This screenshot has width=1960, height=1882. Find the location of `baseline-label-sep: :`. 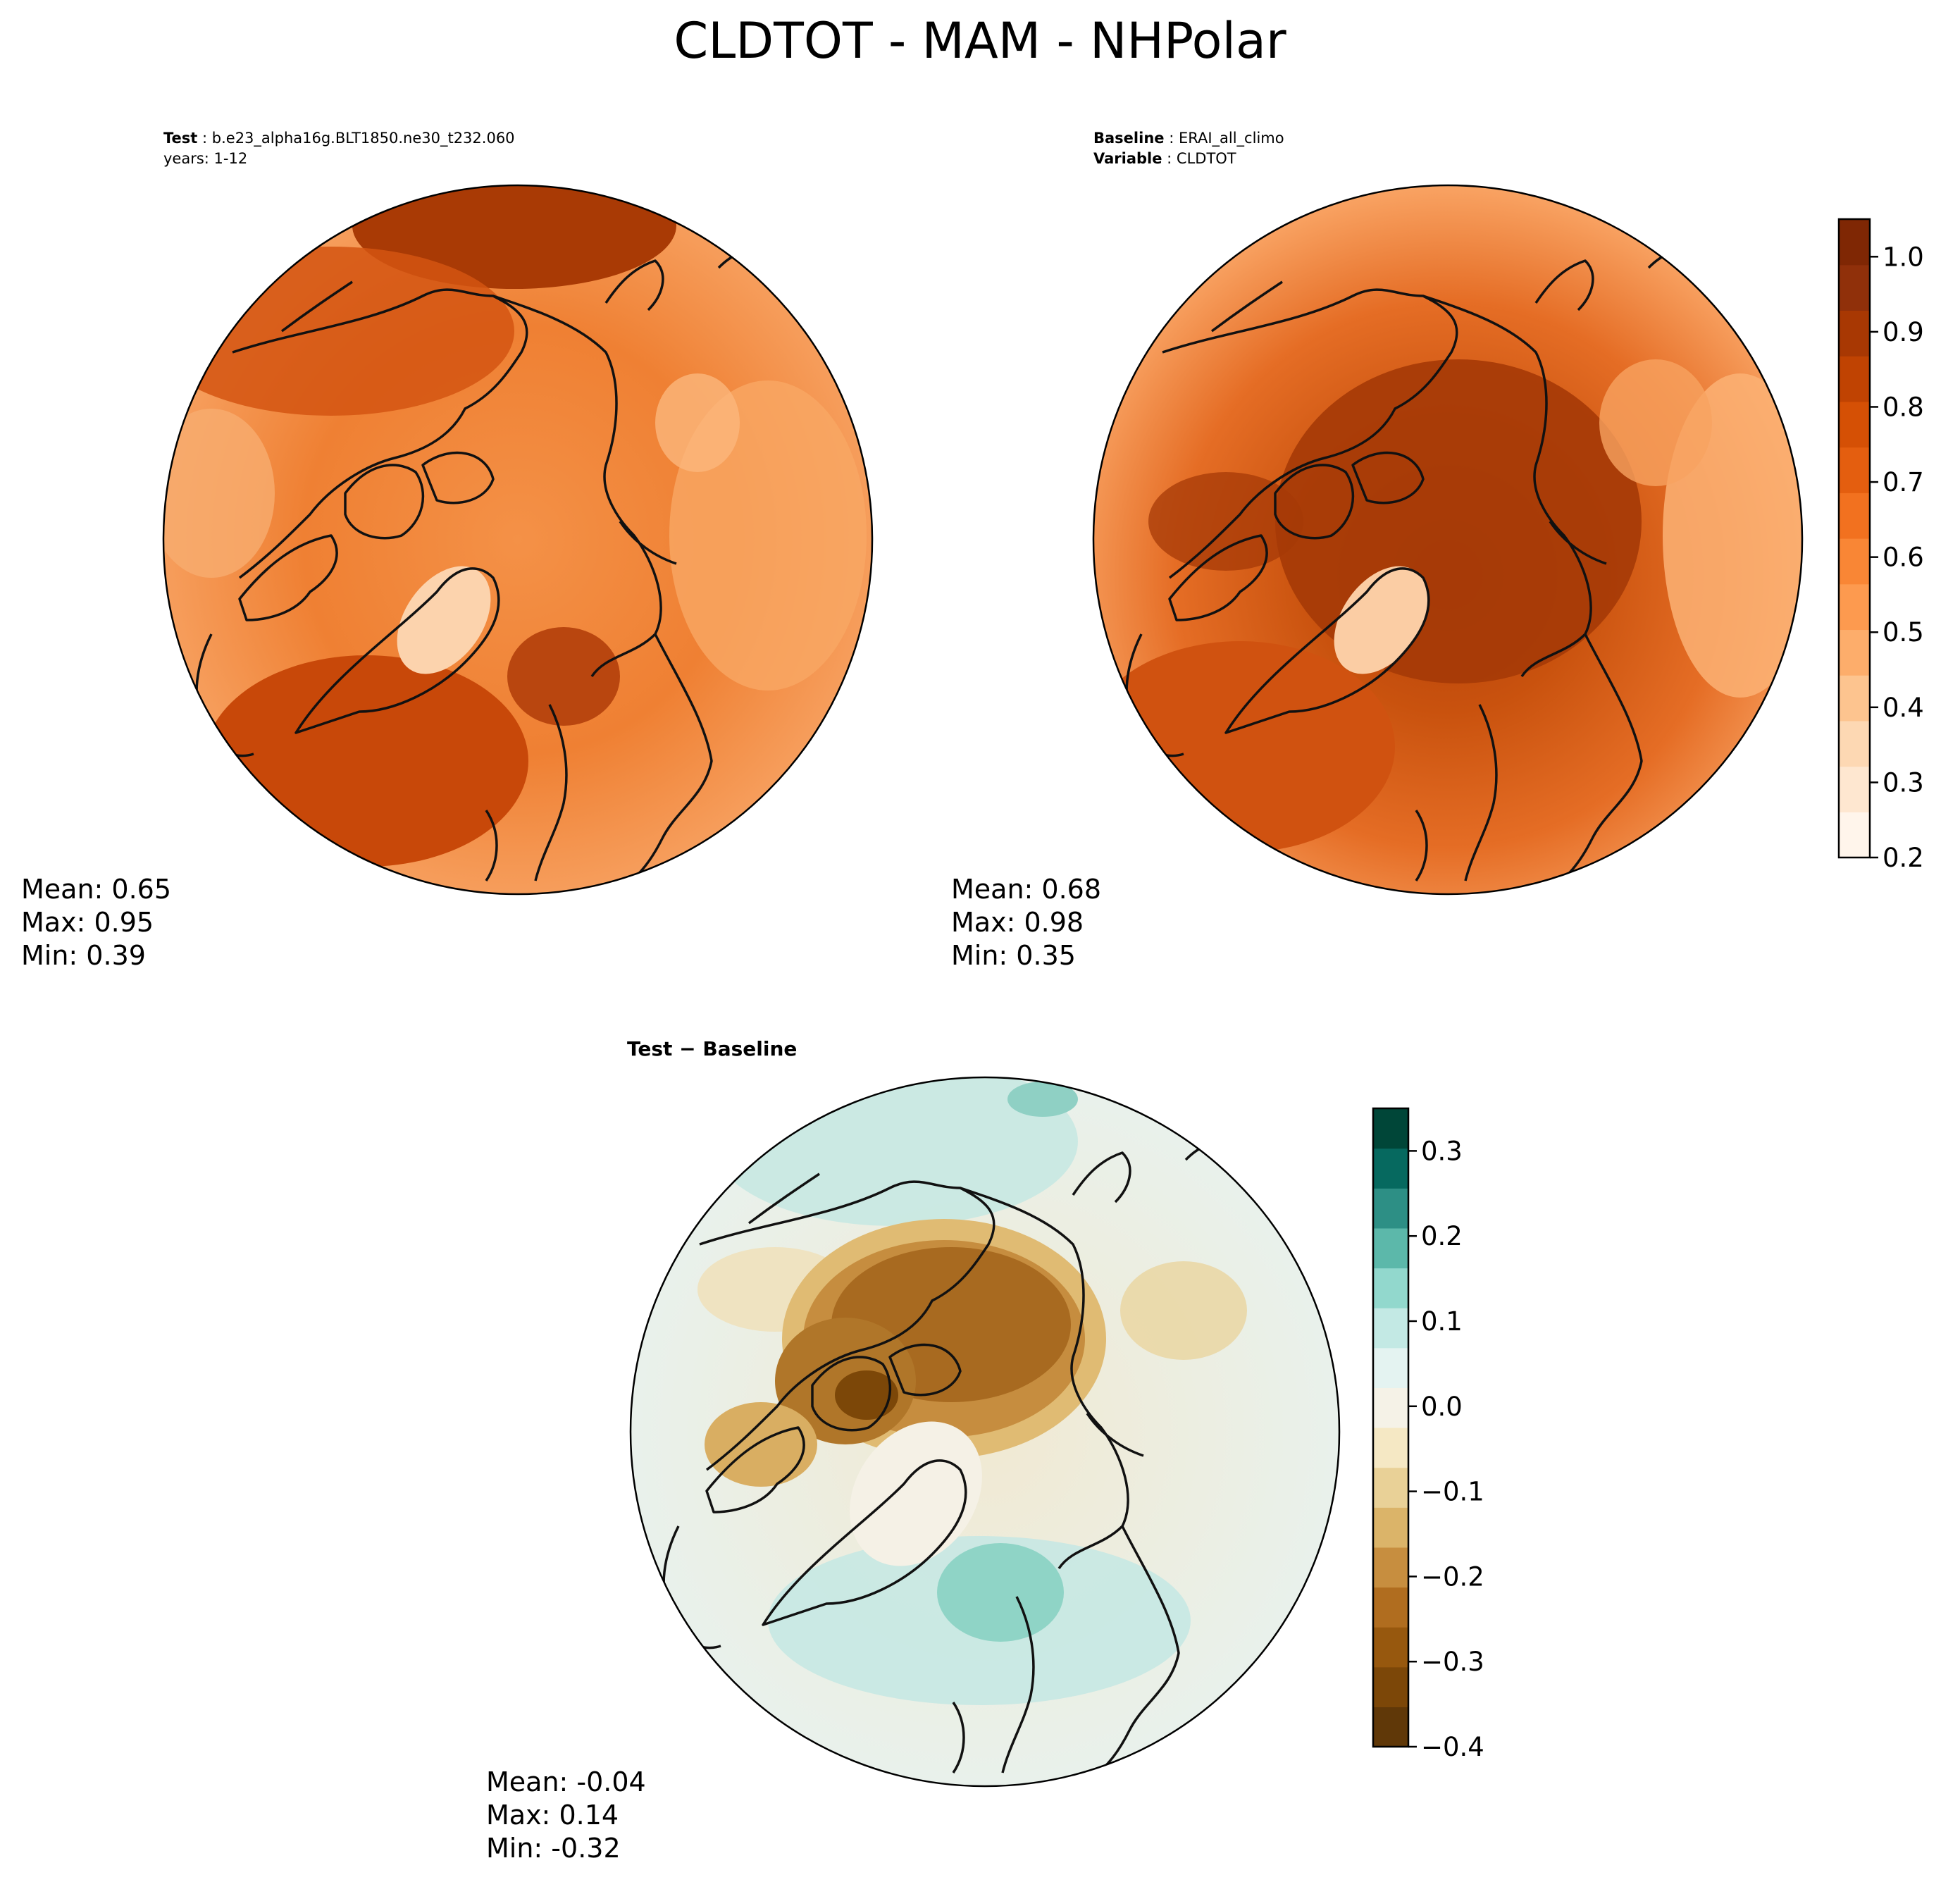

baseline-label-sep: : is located at coordinates (1172, 138).